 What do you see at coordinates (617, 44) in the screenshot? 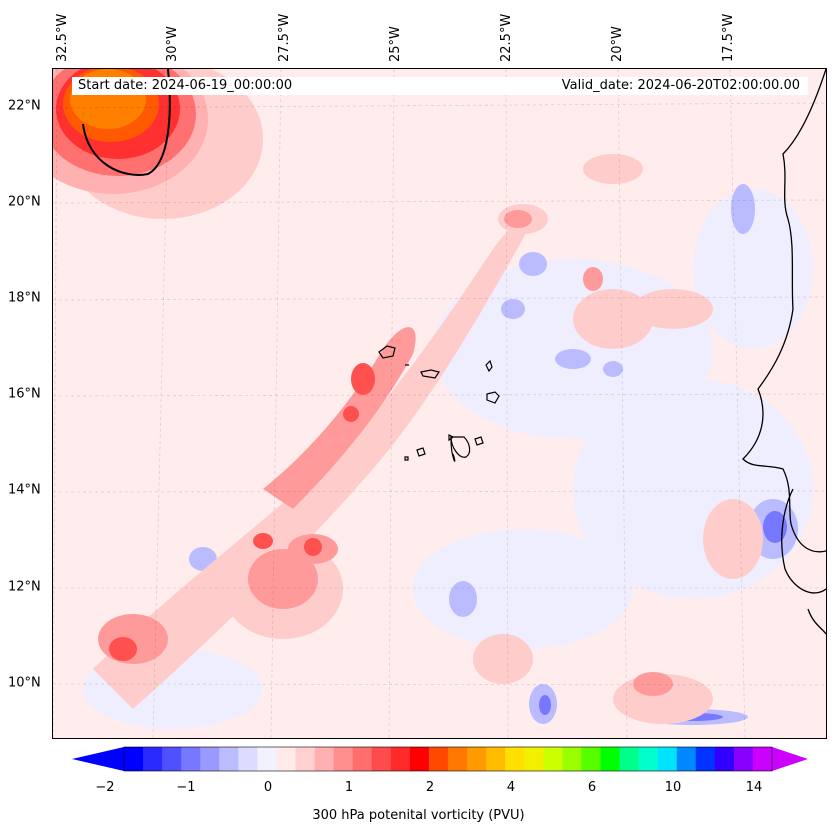
I see `longitude-label: 20°W` at bounding box center [617, 44].